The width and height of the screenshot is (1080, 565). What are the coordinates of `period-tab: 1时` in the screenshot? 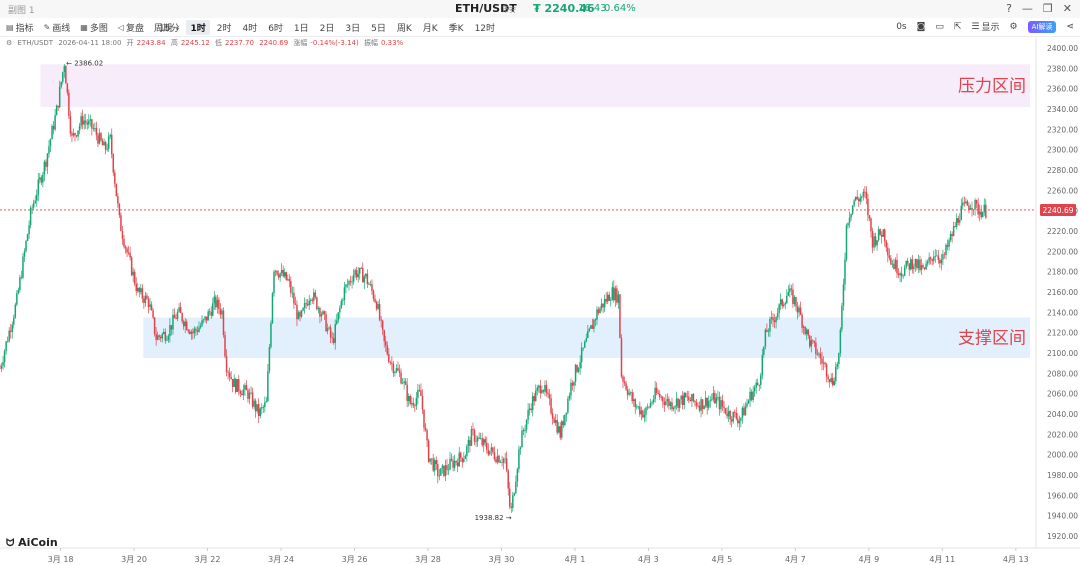 It's located at (198, 27).